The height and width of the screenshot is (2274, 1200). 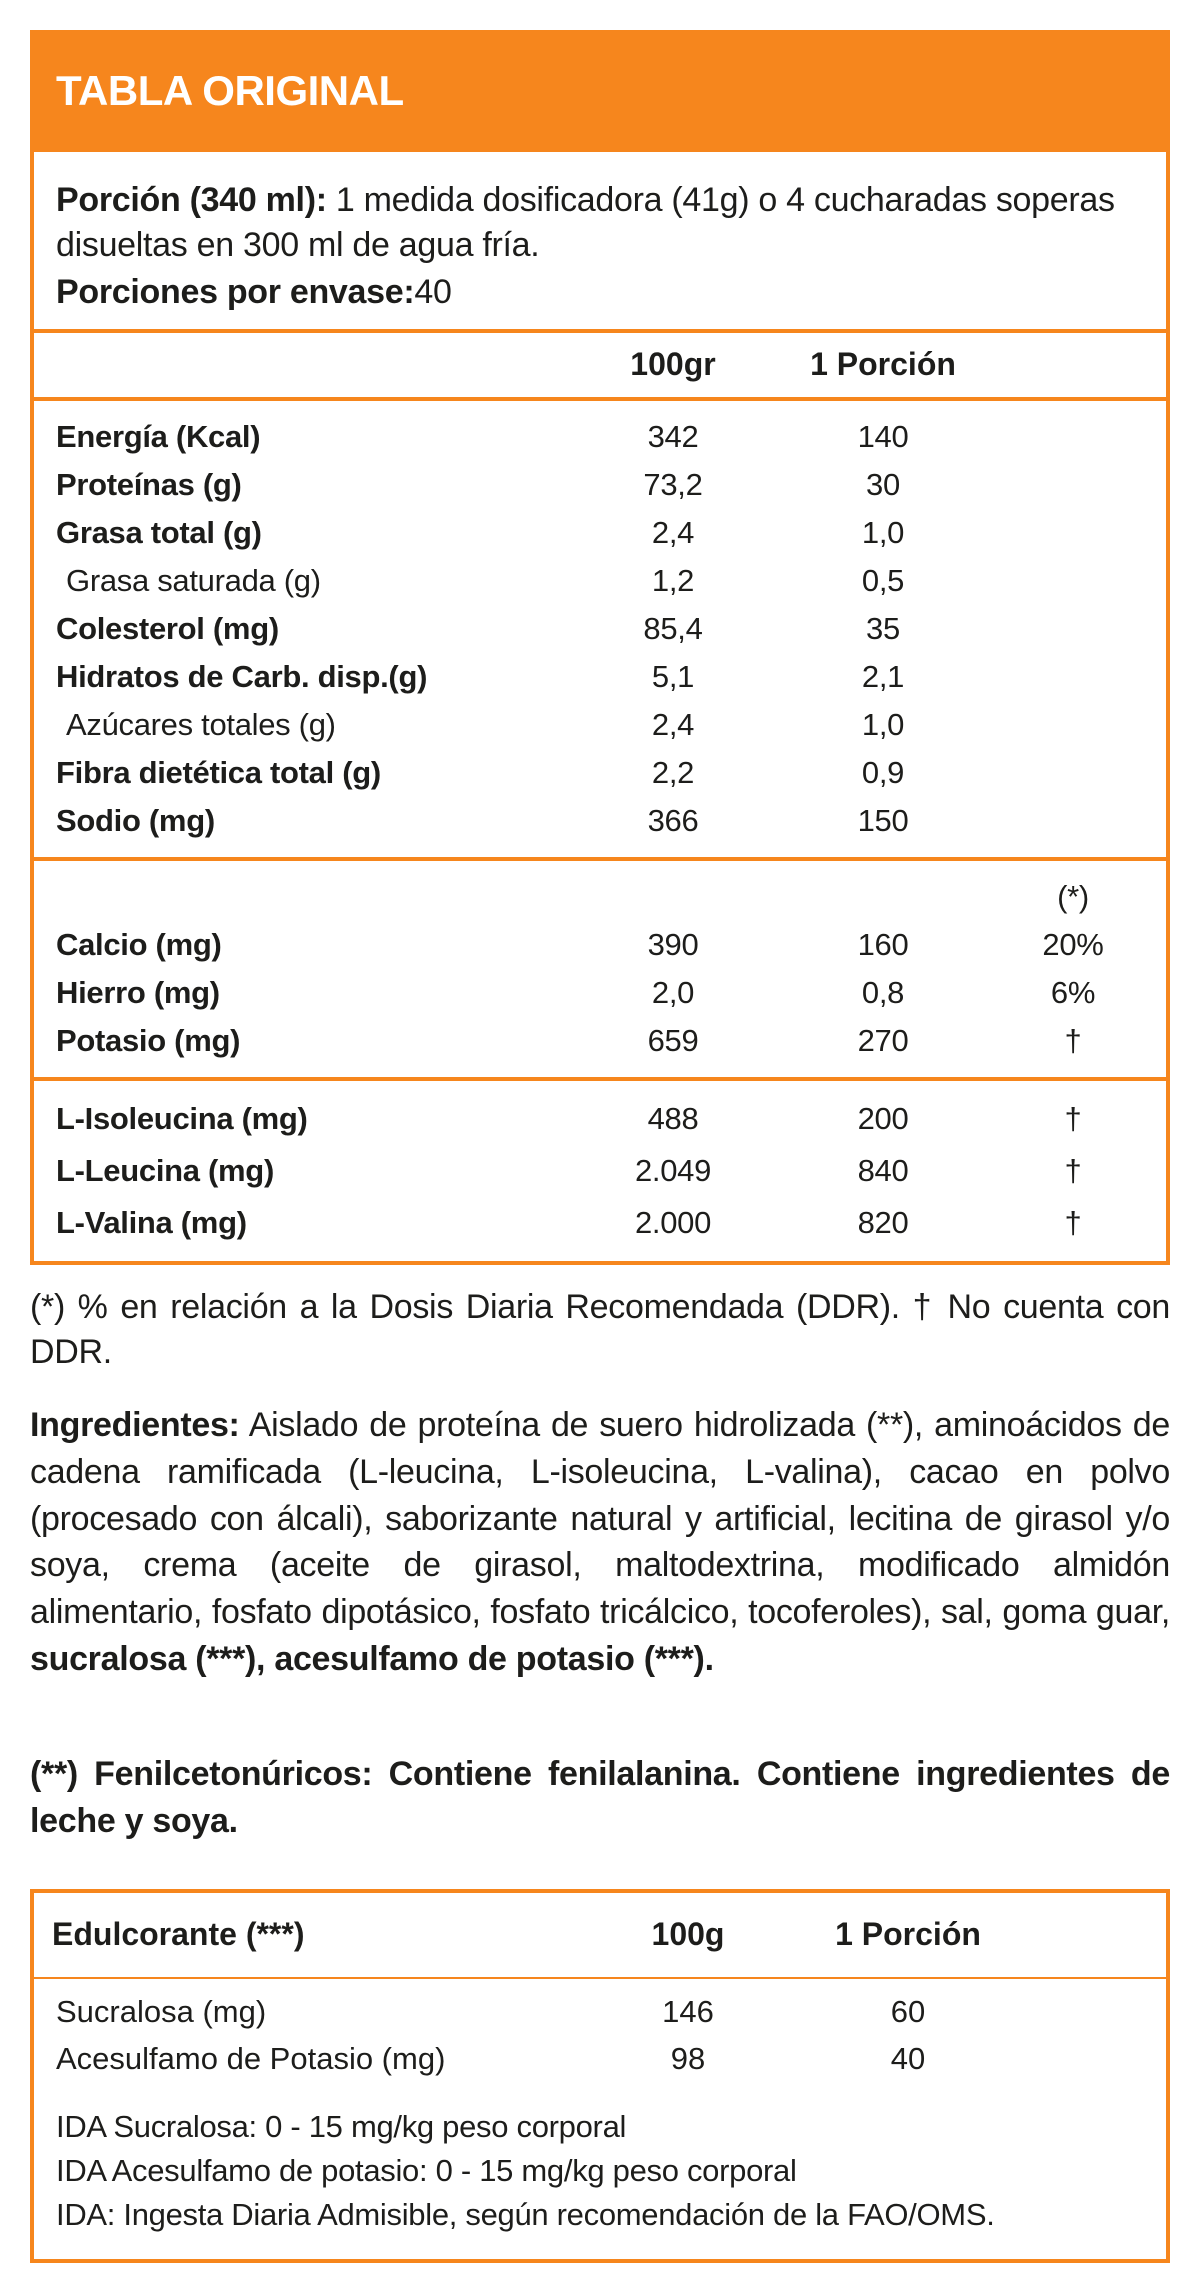 I want to click on value-100g: 2.000, so click(x=673, y=1222).